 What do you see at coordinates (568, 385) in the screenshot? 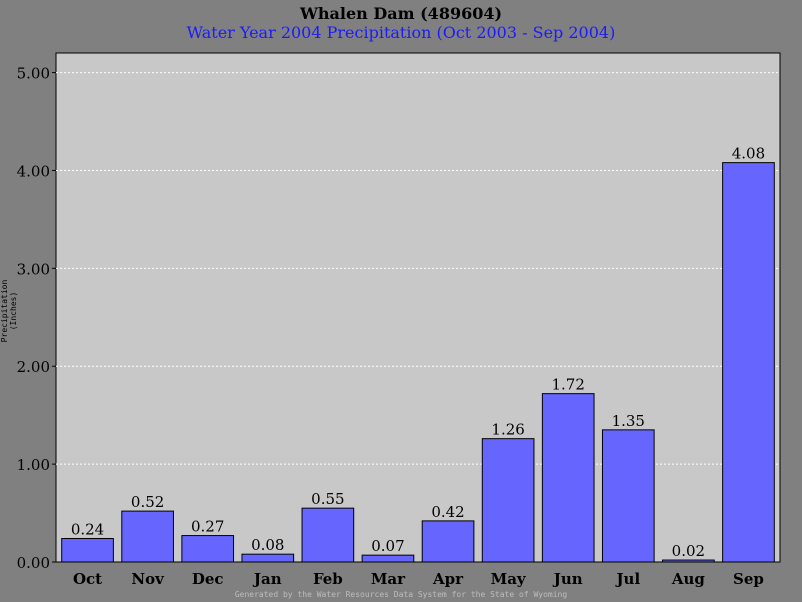
I see `bar-value-label: 1.72` at bounding box center [568, 385].